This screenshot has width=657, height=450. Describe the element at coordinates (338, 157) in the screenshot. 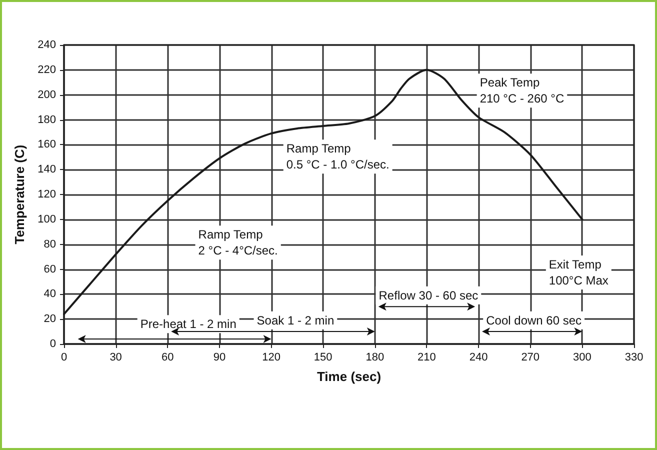

I see `annotation: Ramp Temp 0.5 °C - 1.0 °C/sec.` at that location.